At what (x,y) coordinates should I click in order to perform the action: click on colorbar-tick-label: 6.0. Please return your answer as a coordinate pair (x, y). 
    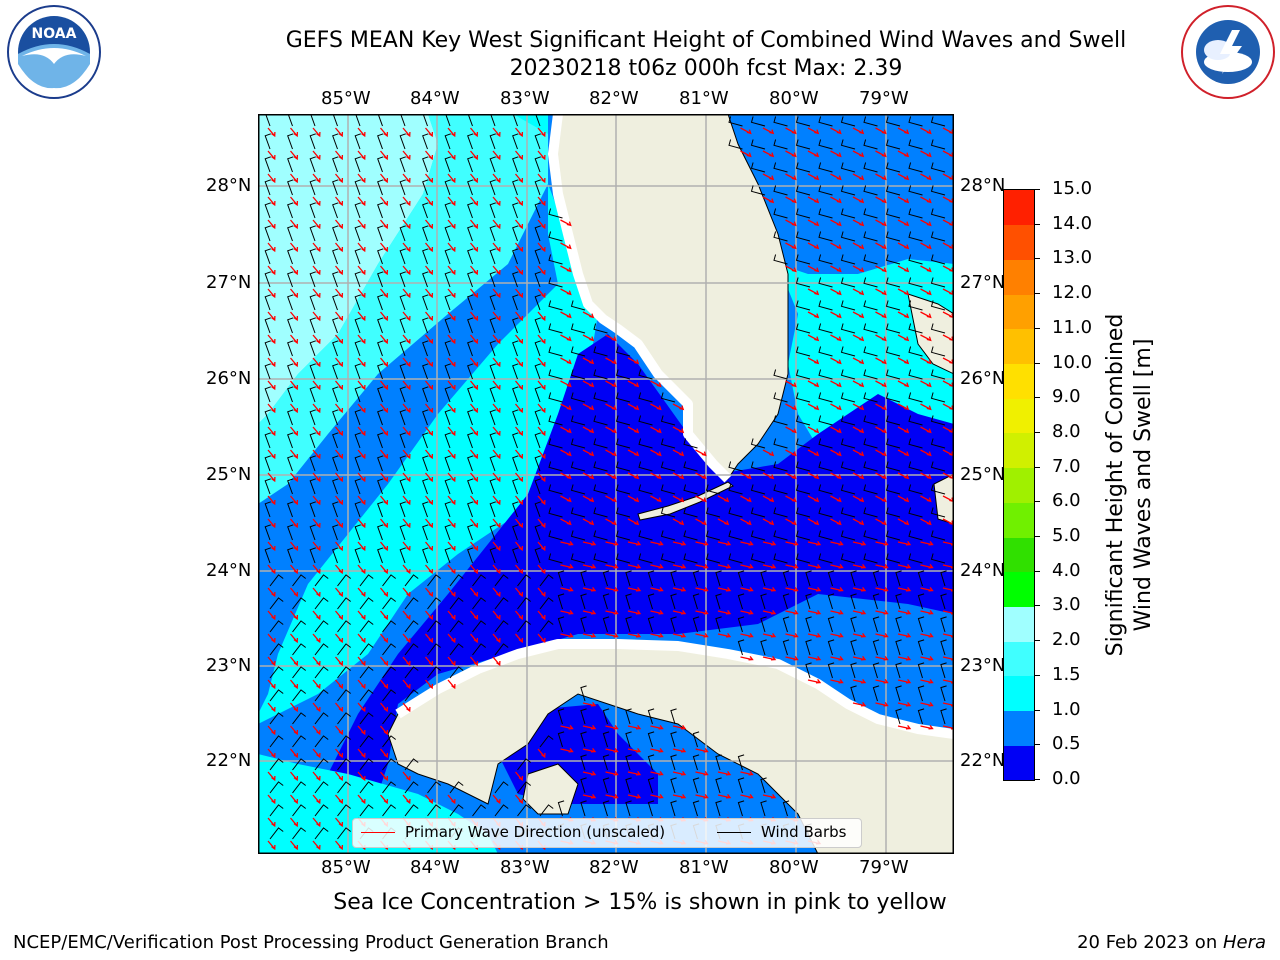
    Looking at the image, I should click on (1066, 501).